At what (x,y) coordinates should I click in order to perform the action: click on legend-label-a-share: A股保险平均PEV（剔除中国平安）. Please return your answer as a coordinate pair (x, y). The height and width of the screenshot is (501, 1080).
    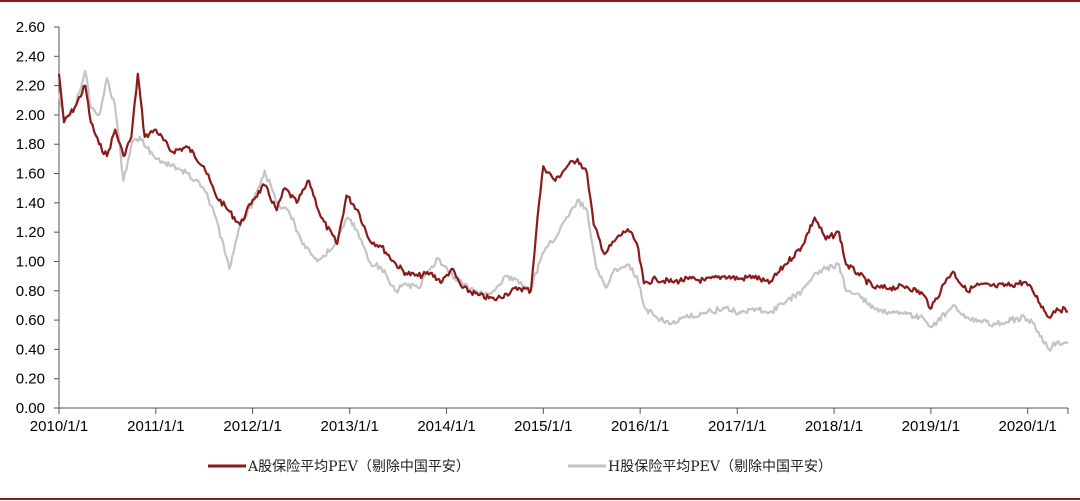
    Looking at the image, I should click on (358, 467).